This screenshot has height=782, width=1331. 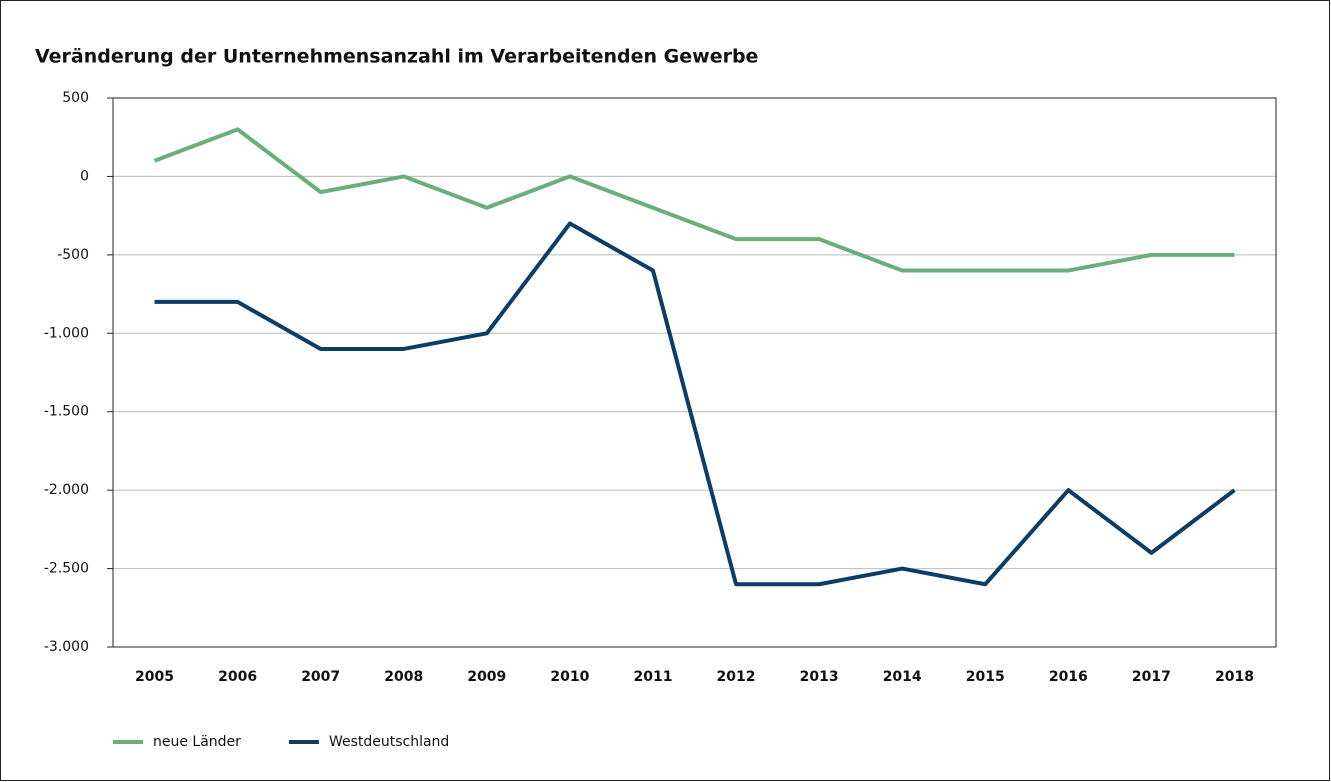 What do you see at coordinates (985, 677) in the screenshot?
I see `x-tick-label: 2015` at bounding box center [985, 677].